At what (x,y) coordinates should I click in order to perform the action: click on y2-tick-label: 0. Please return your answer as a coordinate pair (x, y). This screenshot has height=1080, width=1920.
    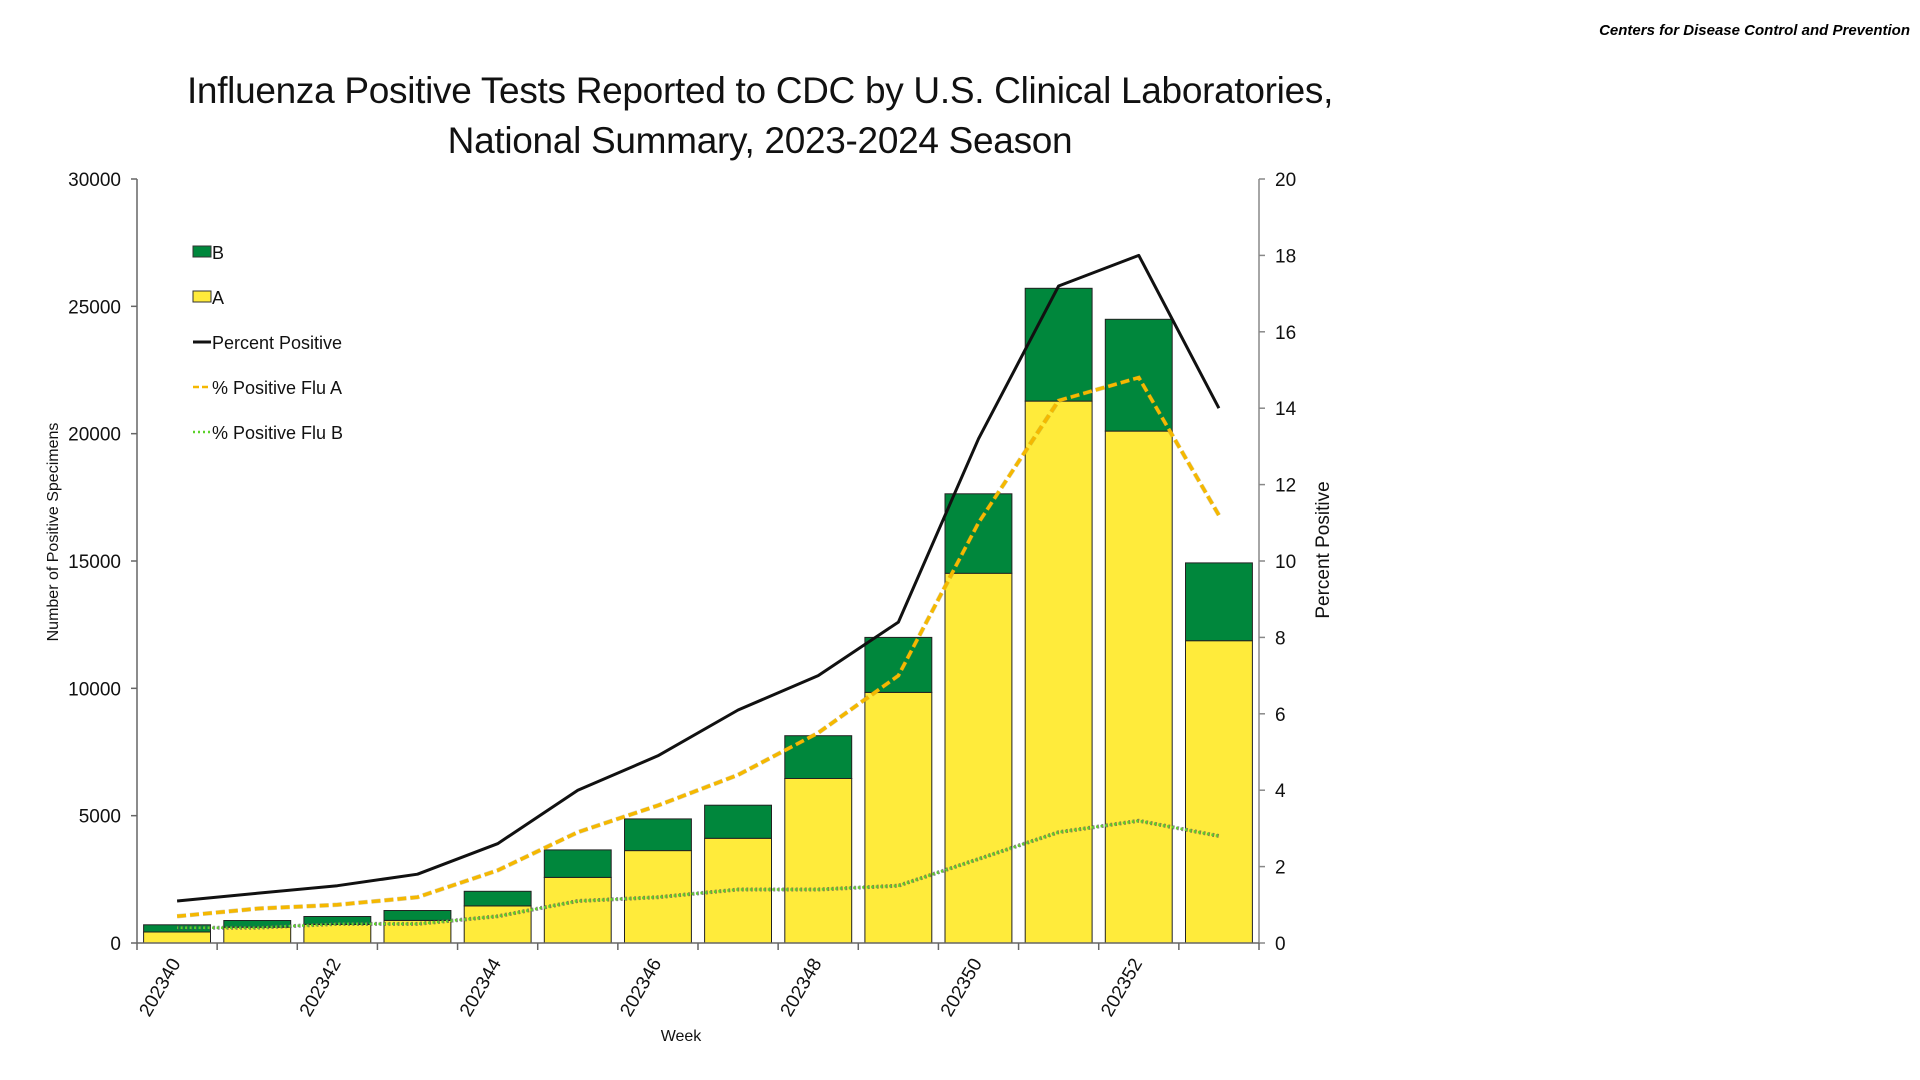
    Looking at the image, I should click on (1280, 944).